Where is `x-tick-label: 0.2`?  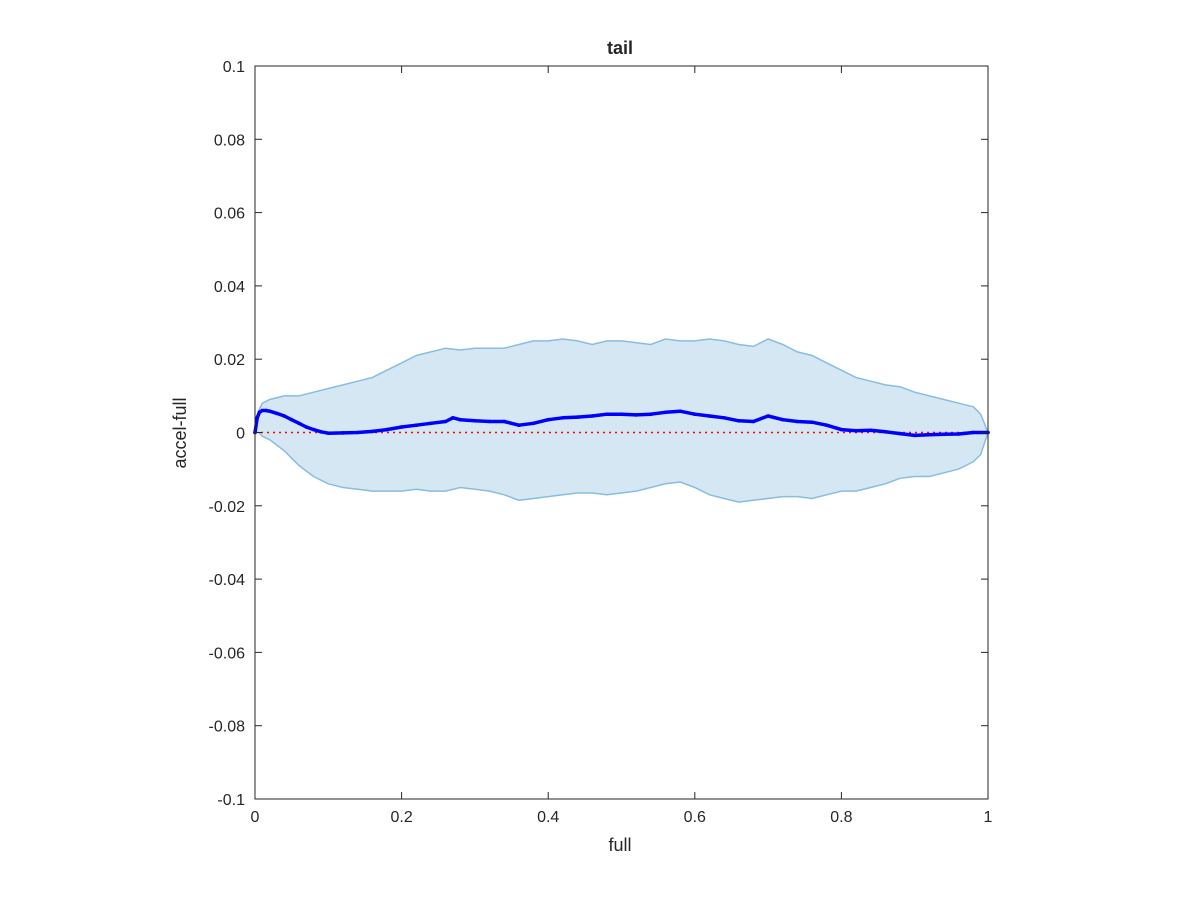
x-tick-label: 0.2 is located at coordinates (401, 817).